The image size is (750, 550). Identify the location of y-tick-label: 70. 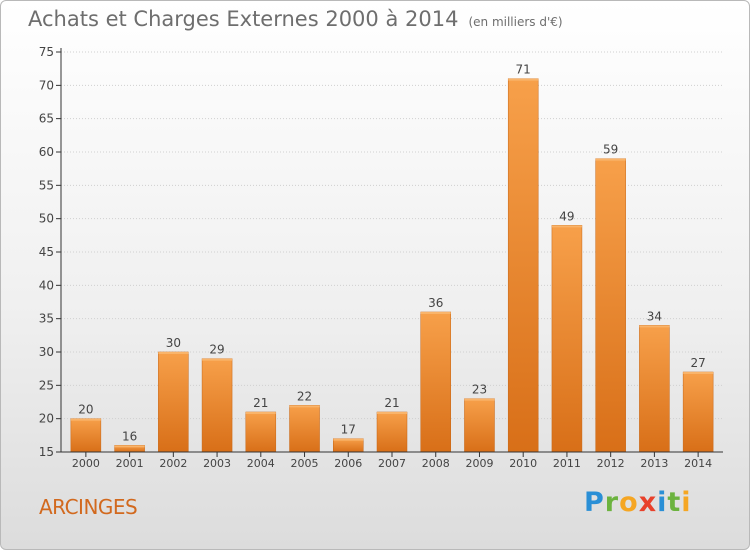
(46, 85).